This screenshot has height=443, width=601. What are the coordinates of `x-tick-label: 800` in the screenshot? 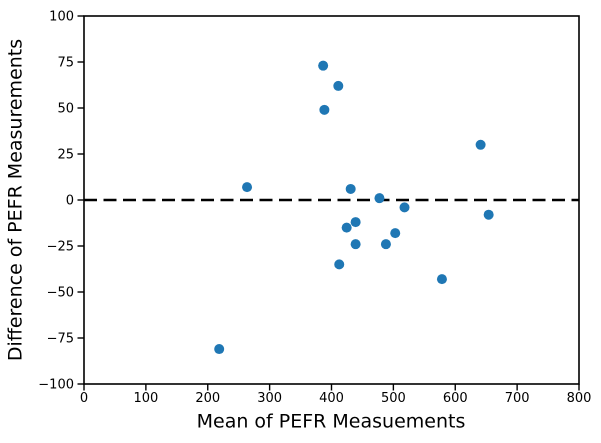 It's located at (579, 398).